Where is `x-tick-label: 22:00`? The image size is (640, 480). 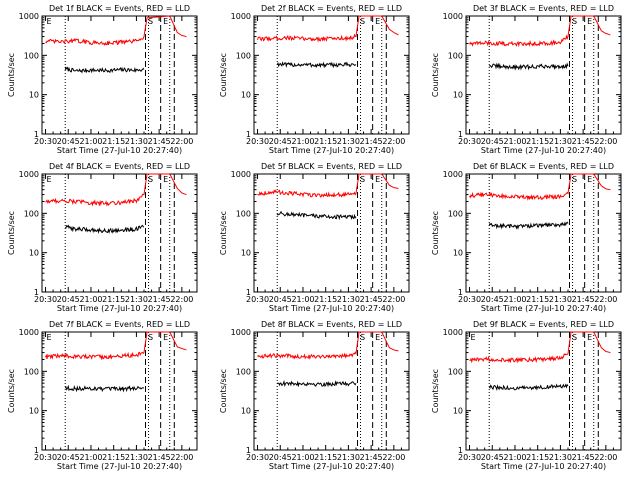
x-tick-label: 22:00 is located at coordinates (605, 141).